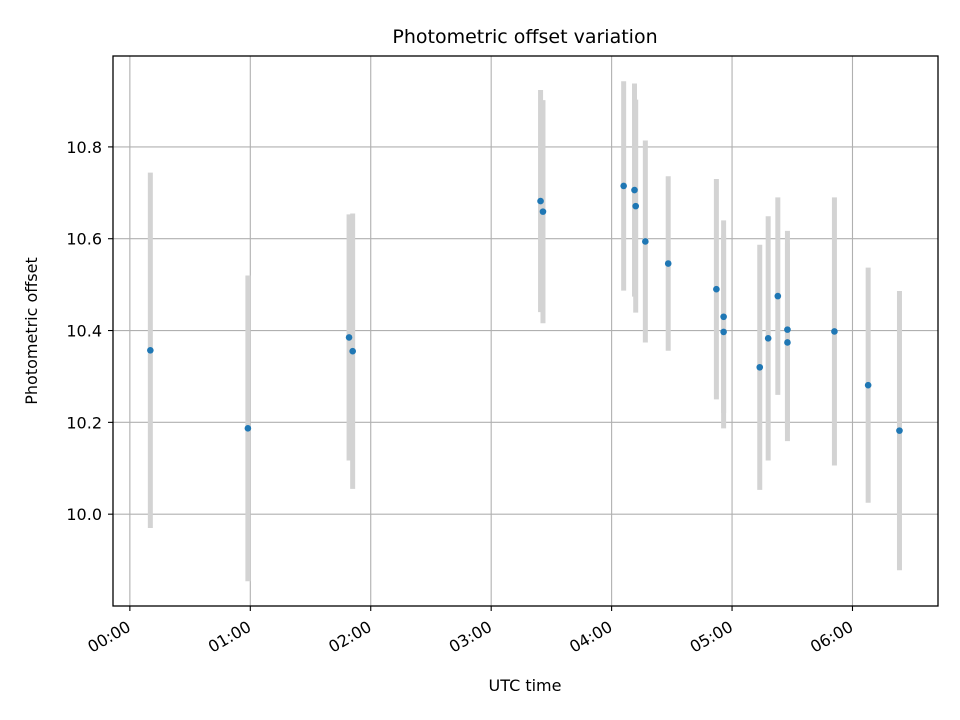 The image size is (960, 720). I want to click on y-tick-label: 10.6, so click(84, 239).